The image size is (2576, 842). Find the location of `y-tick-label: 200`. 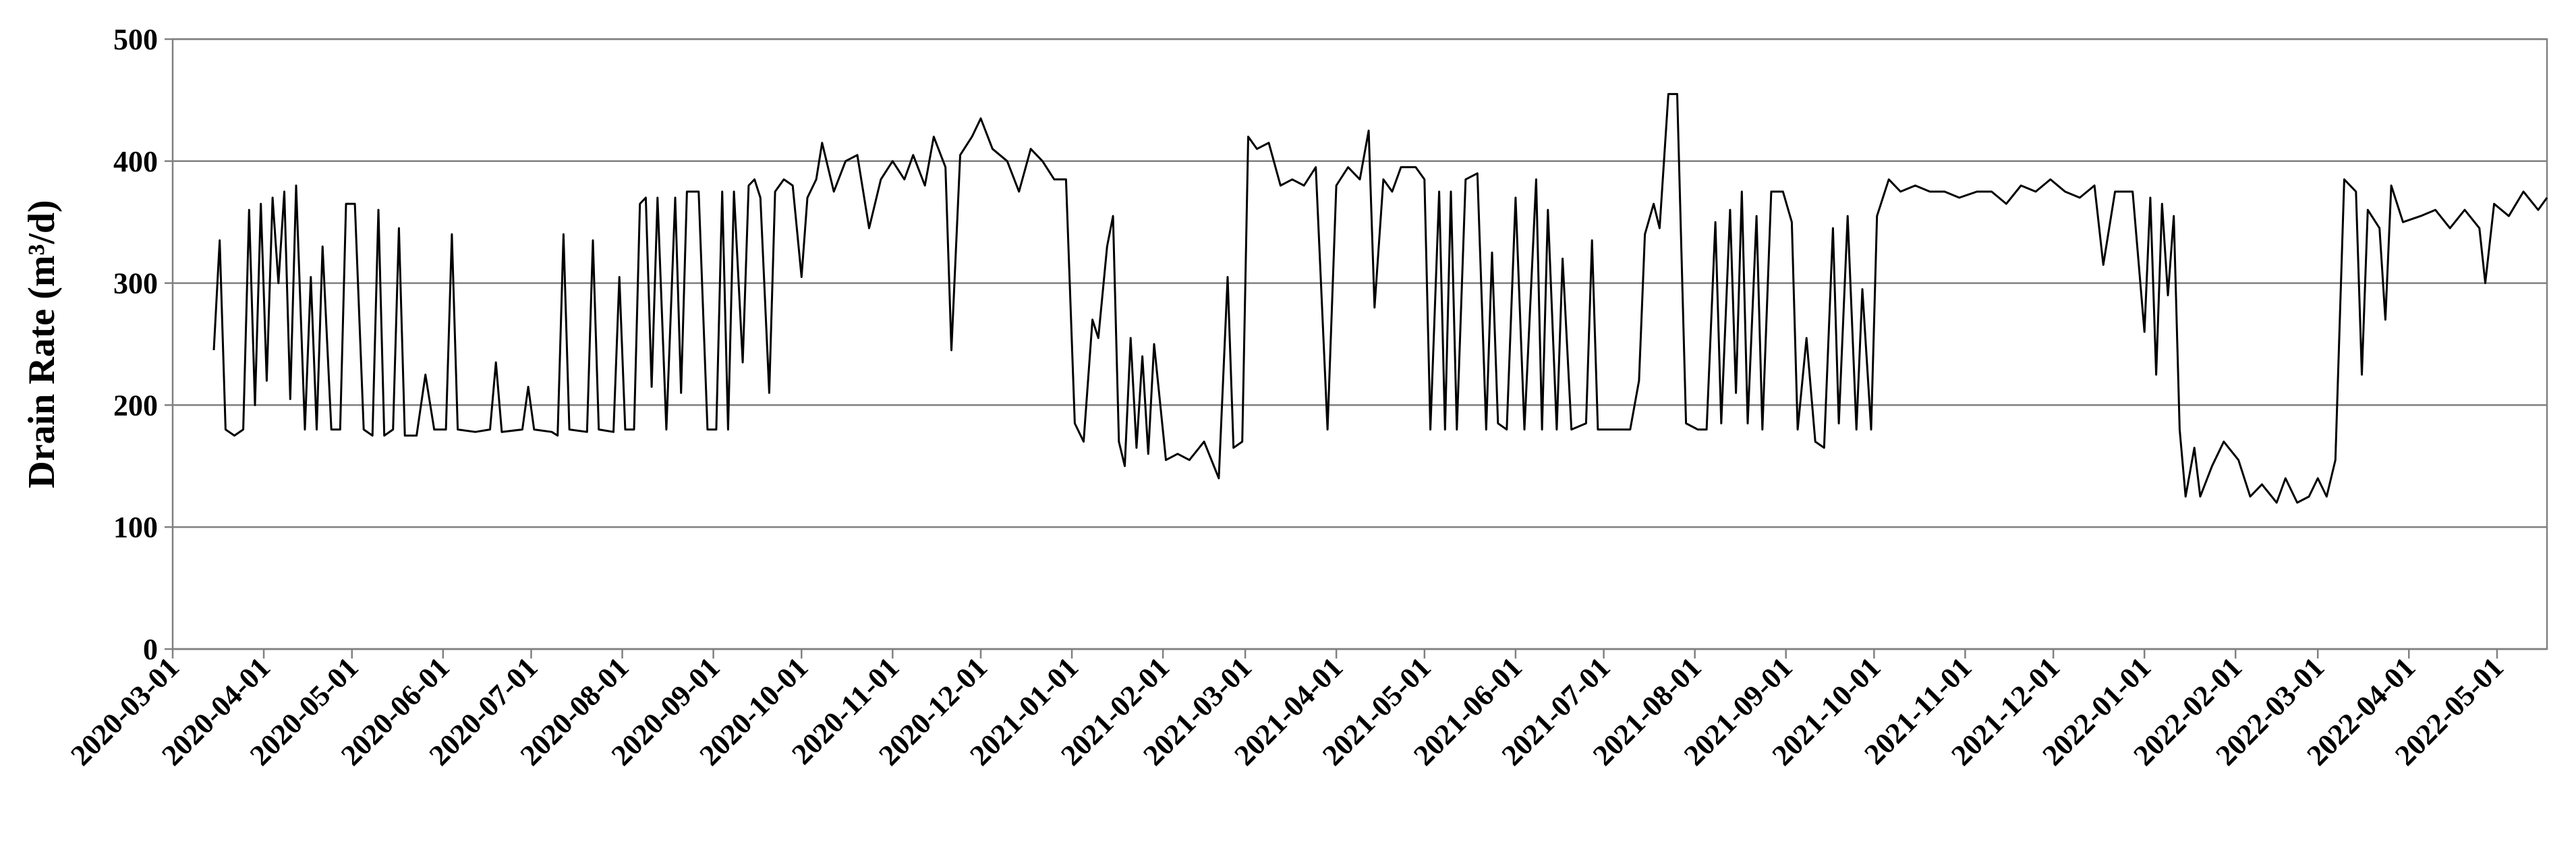

y-tick-label: 200 is located at coordinates (135, 406).